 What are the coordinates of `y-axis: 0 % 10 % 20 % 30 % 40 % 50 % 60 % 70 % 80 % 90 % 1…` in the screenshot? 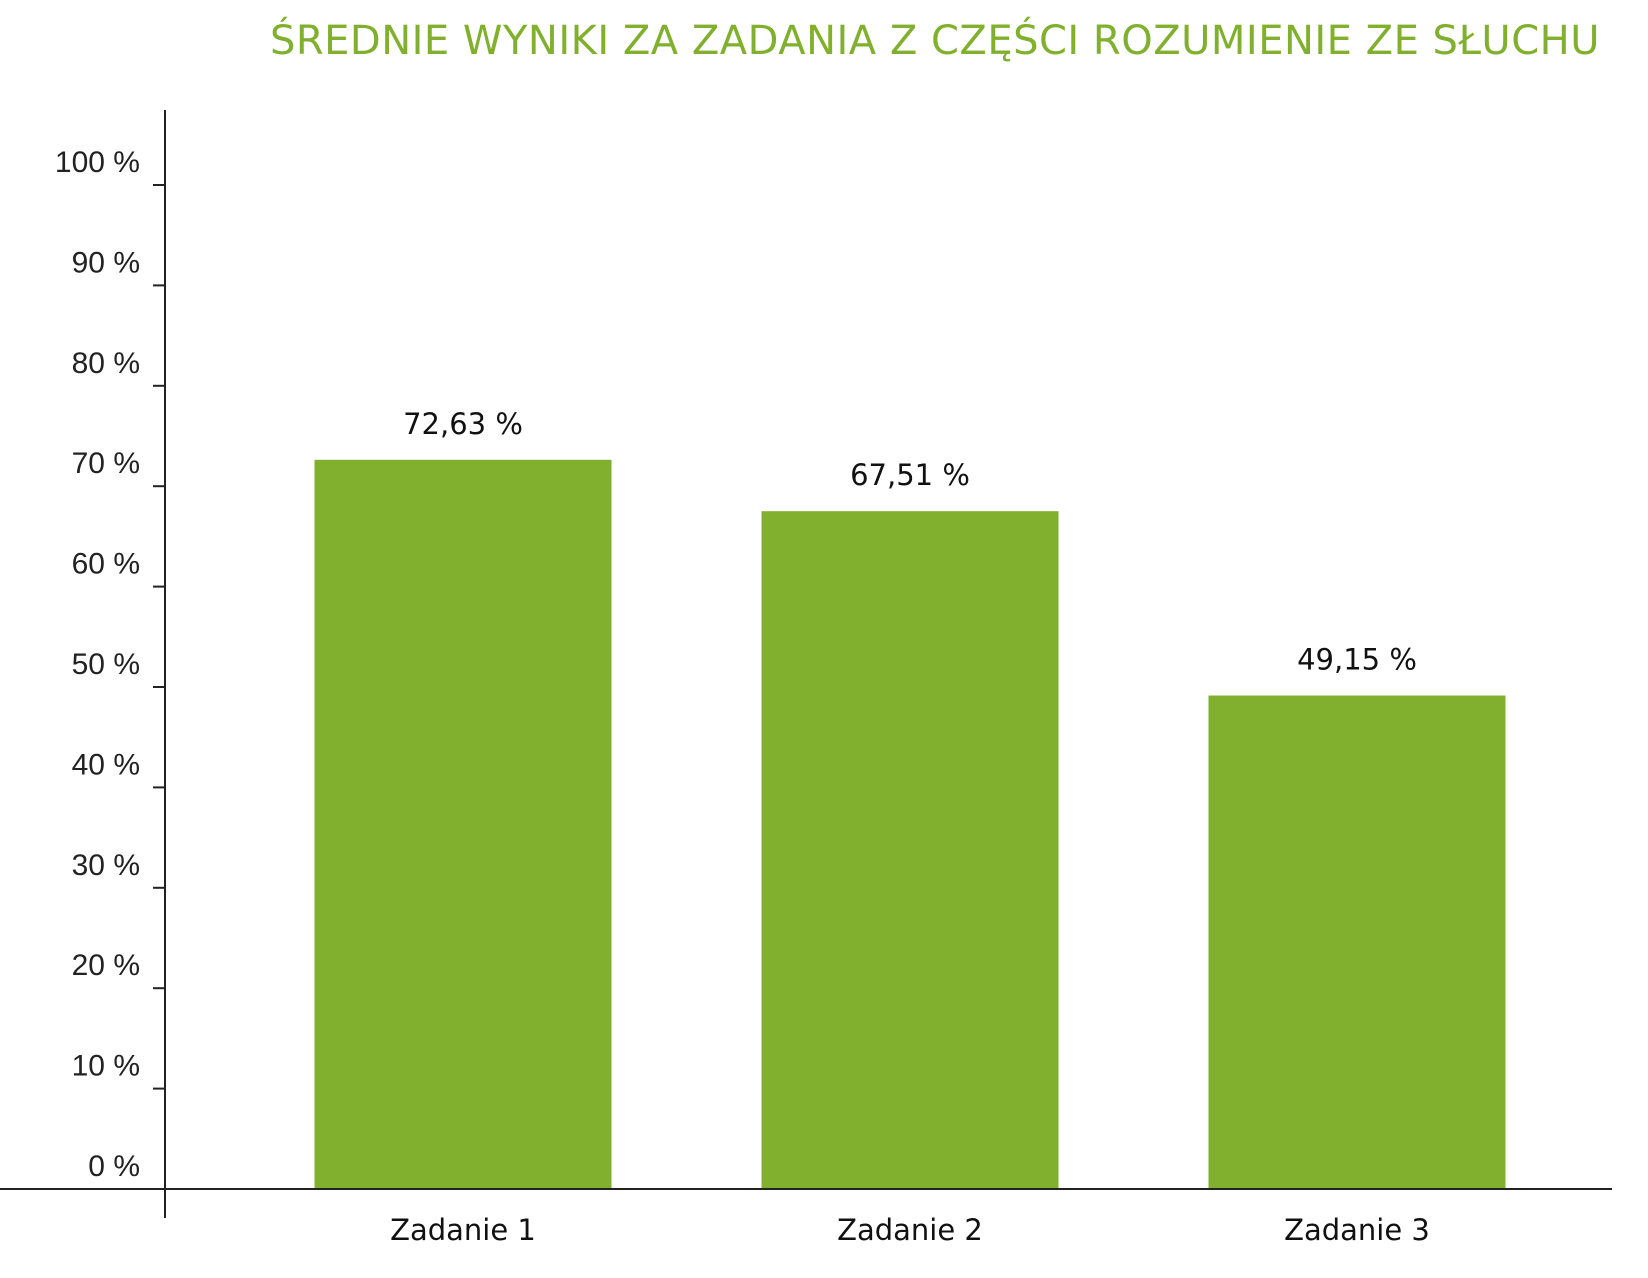 It's located at (110, 664).